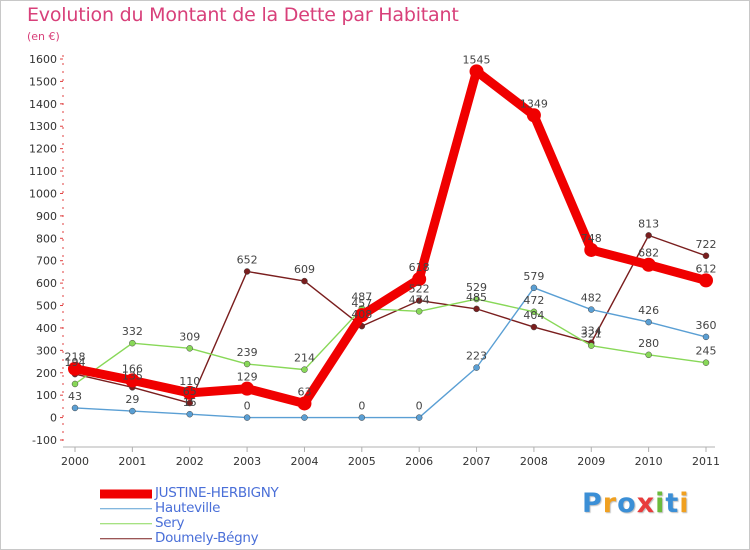 The width and height of the screenshot is (750, 550). I want to click on x-tick-label: 2011, so click(706, 461).